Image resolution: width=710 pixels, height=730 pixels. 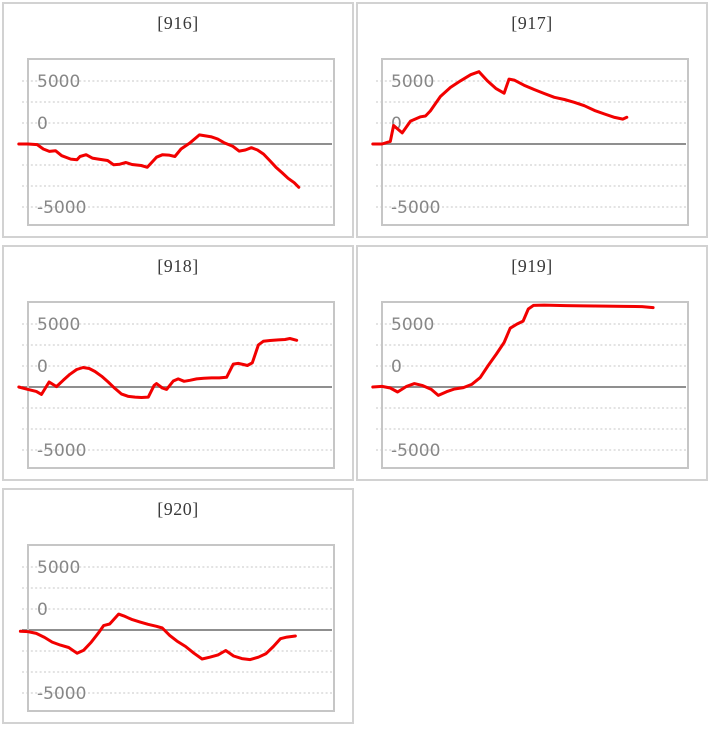 I want to click on slump-graph-918: 5000 0 -5000, so click(x=176, y=385).